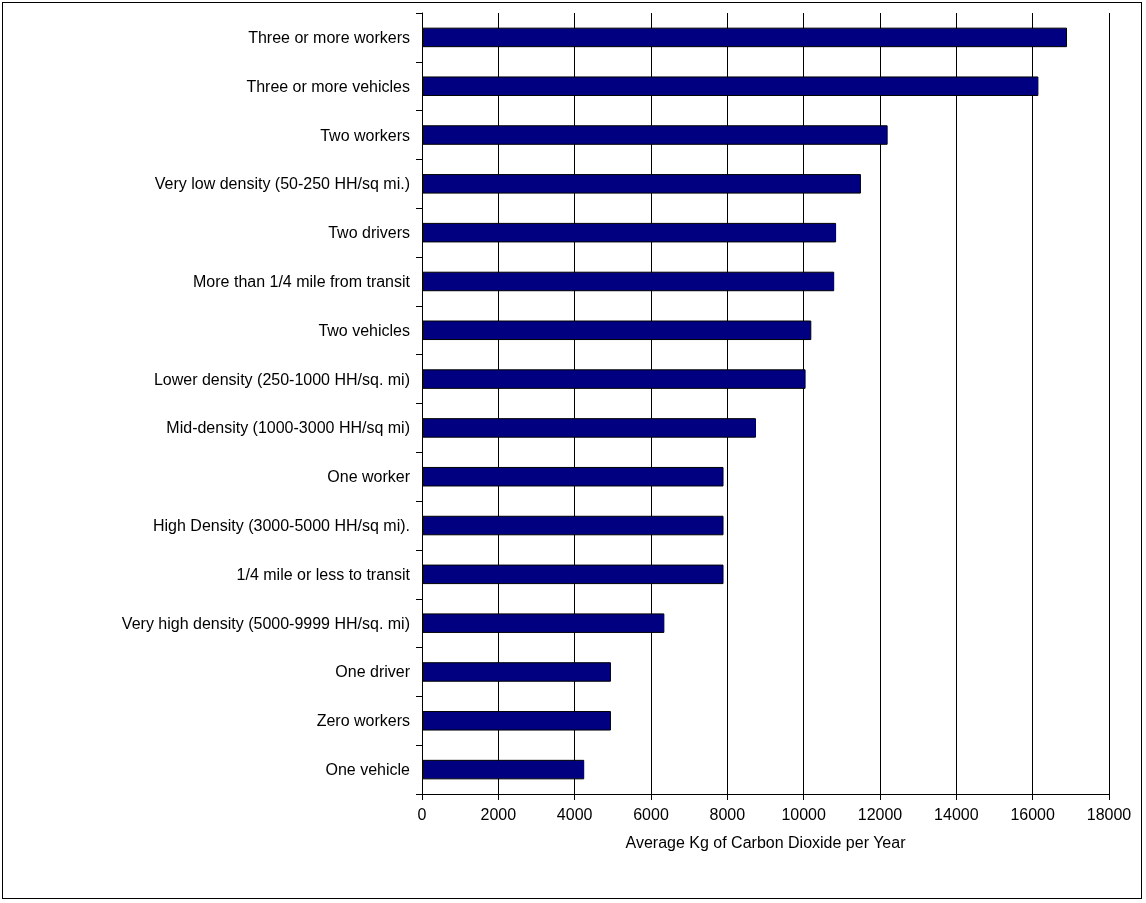 This screenshot has height=903, width=1146. Describe the element at coordinates (498, 814) in the screenshot. I see `x-tick-label: 2000` at that location.